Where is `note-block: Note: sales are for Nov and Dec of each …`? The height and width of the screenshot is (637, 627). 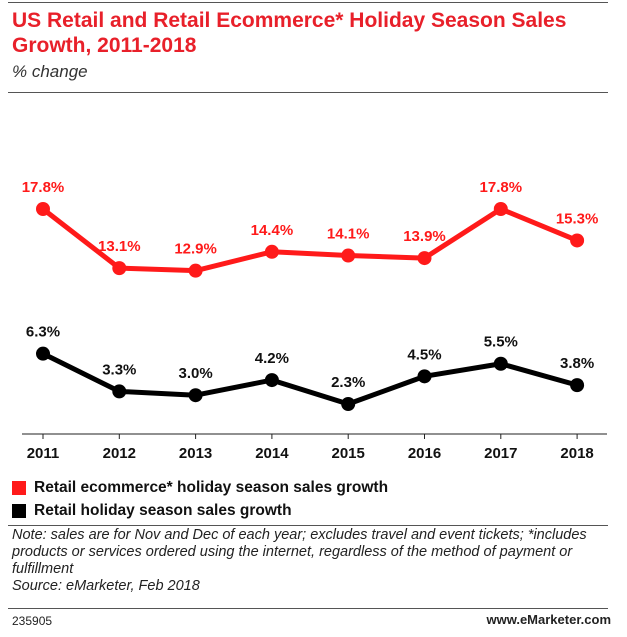
note-block: Note: sales are for Nov and Dec of each … is located at coordinates (312, 561).